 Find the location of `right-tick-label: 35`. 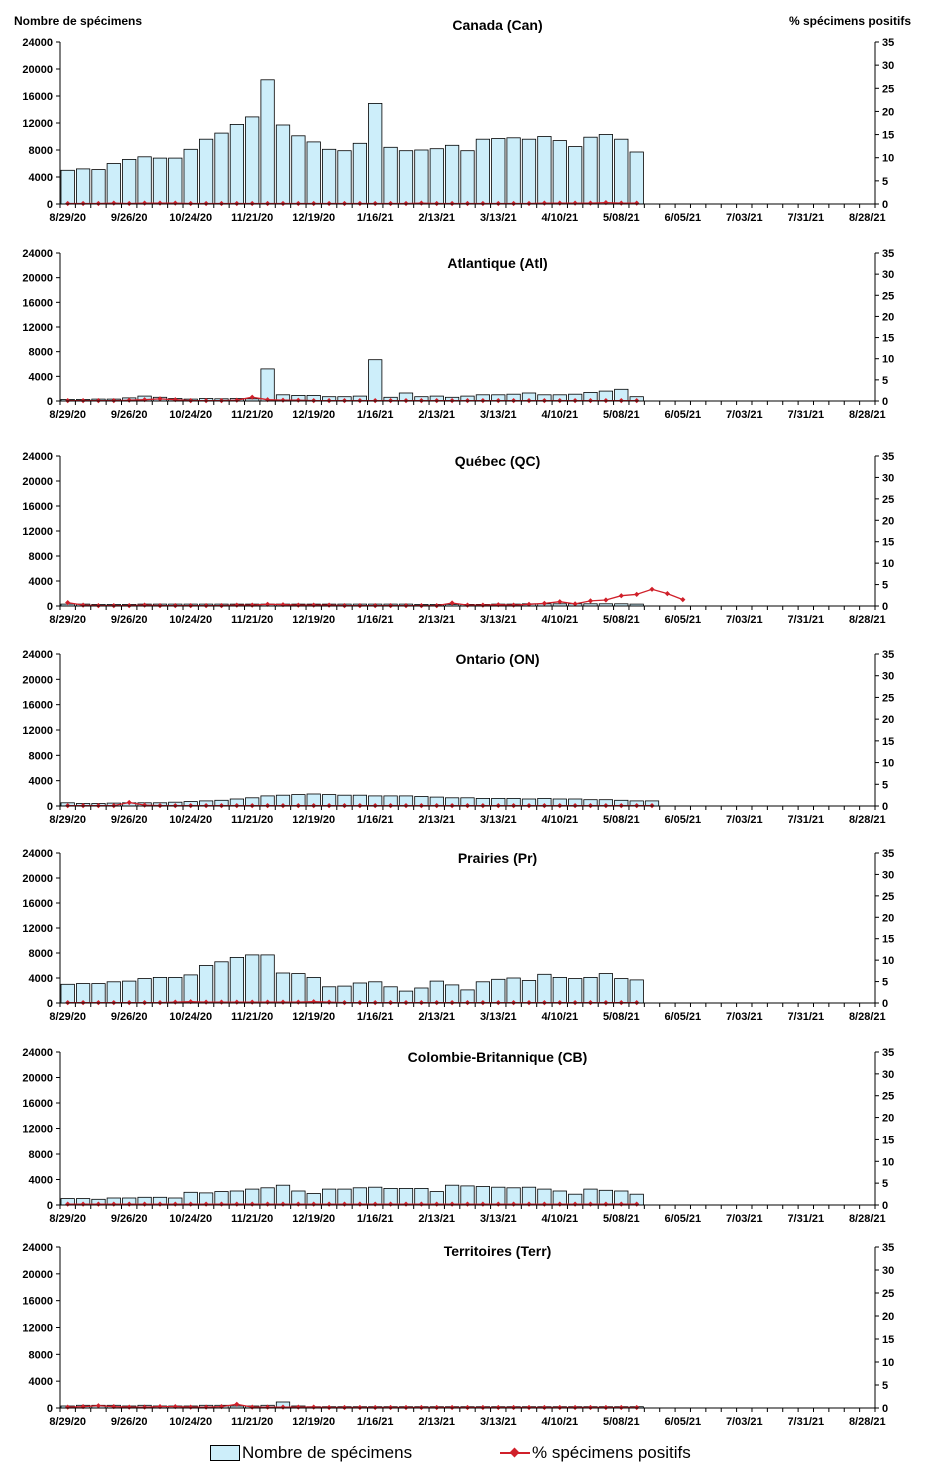

right-tick-label: 35 is located at coordinates (888, 457).